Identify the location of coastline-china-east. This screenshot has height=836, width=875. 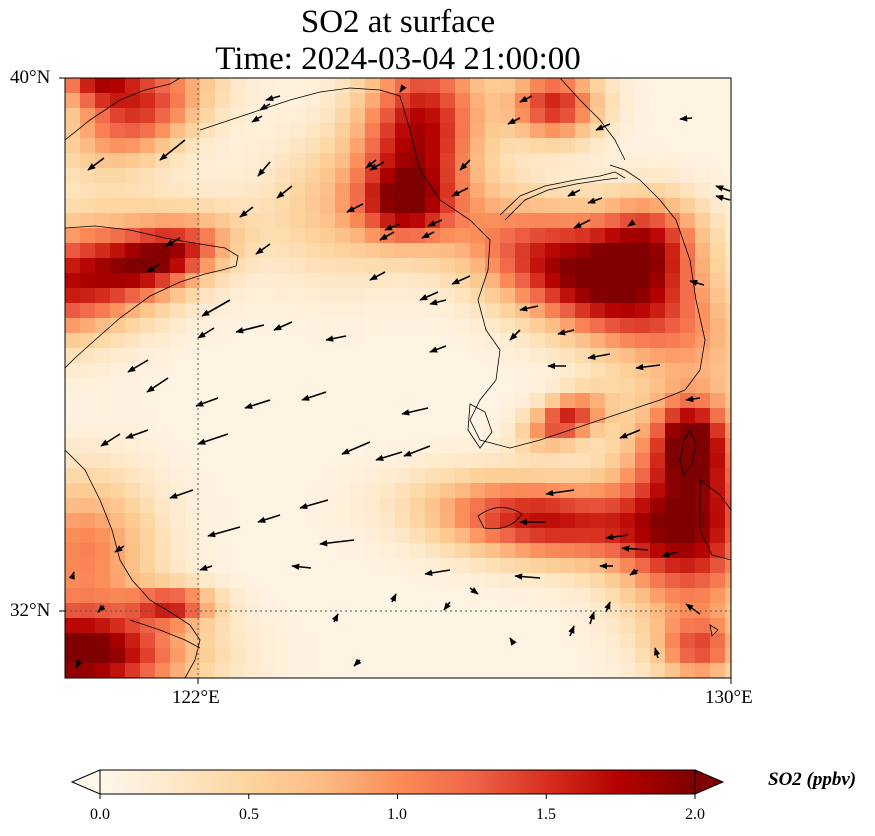
(133, 563).